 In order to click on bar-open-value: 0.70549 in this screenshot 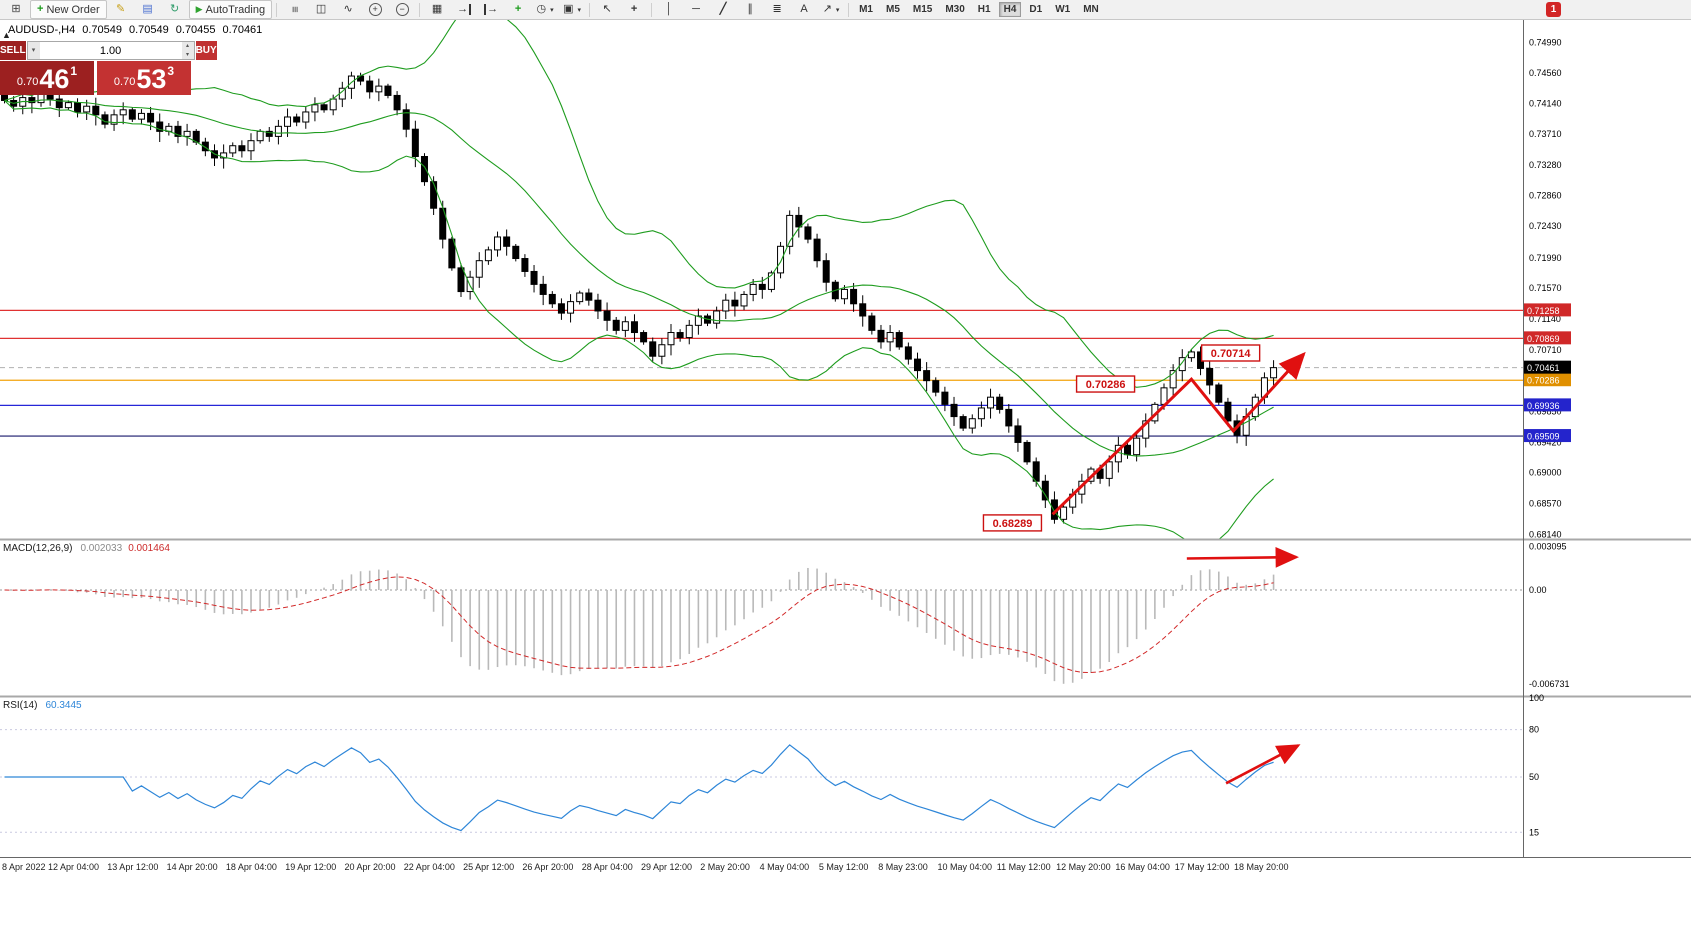, I will do `click(102, 30)`.